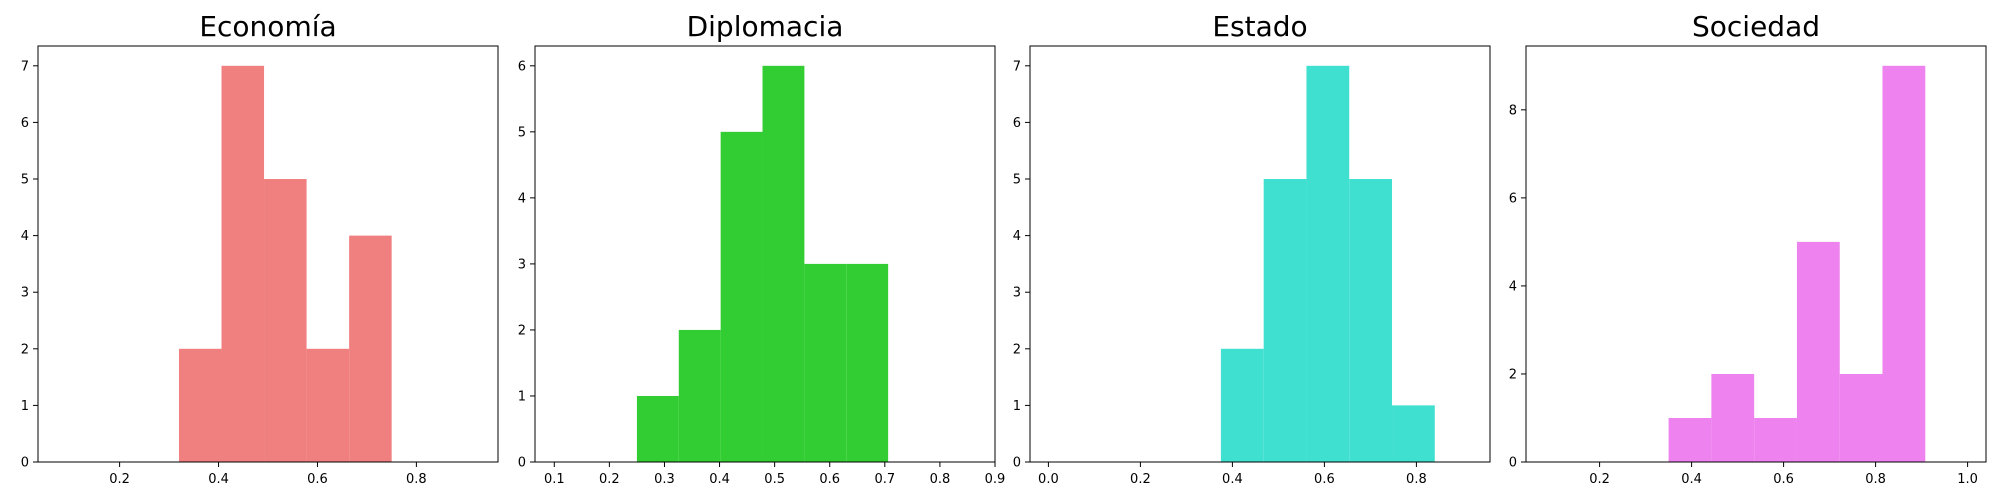  What do you see at coordinates (1513, 110) in the screenshot?
I see `y-tick-label: 8` at bounding box center [1513, 110].